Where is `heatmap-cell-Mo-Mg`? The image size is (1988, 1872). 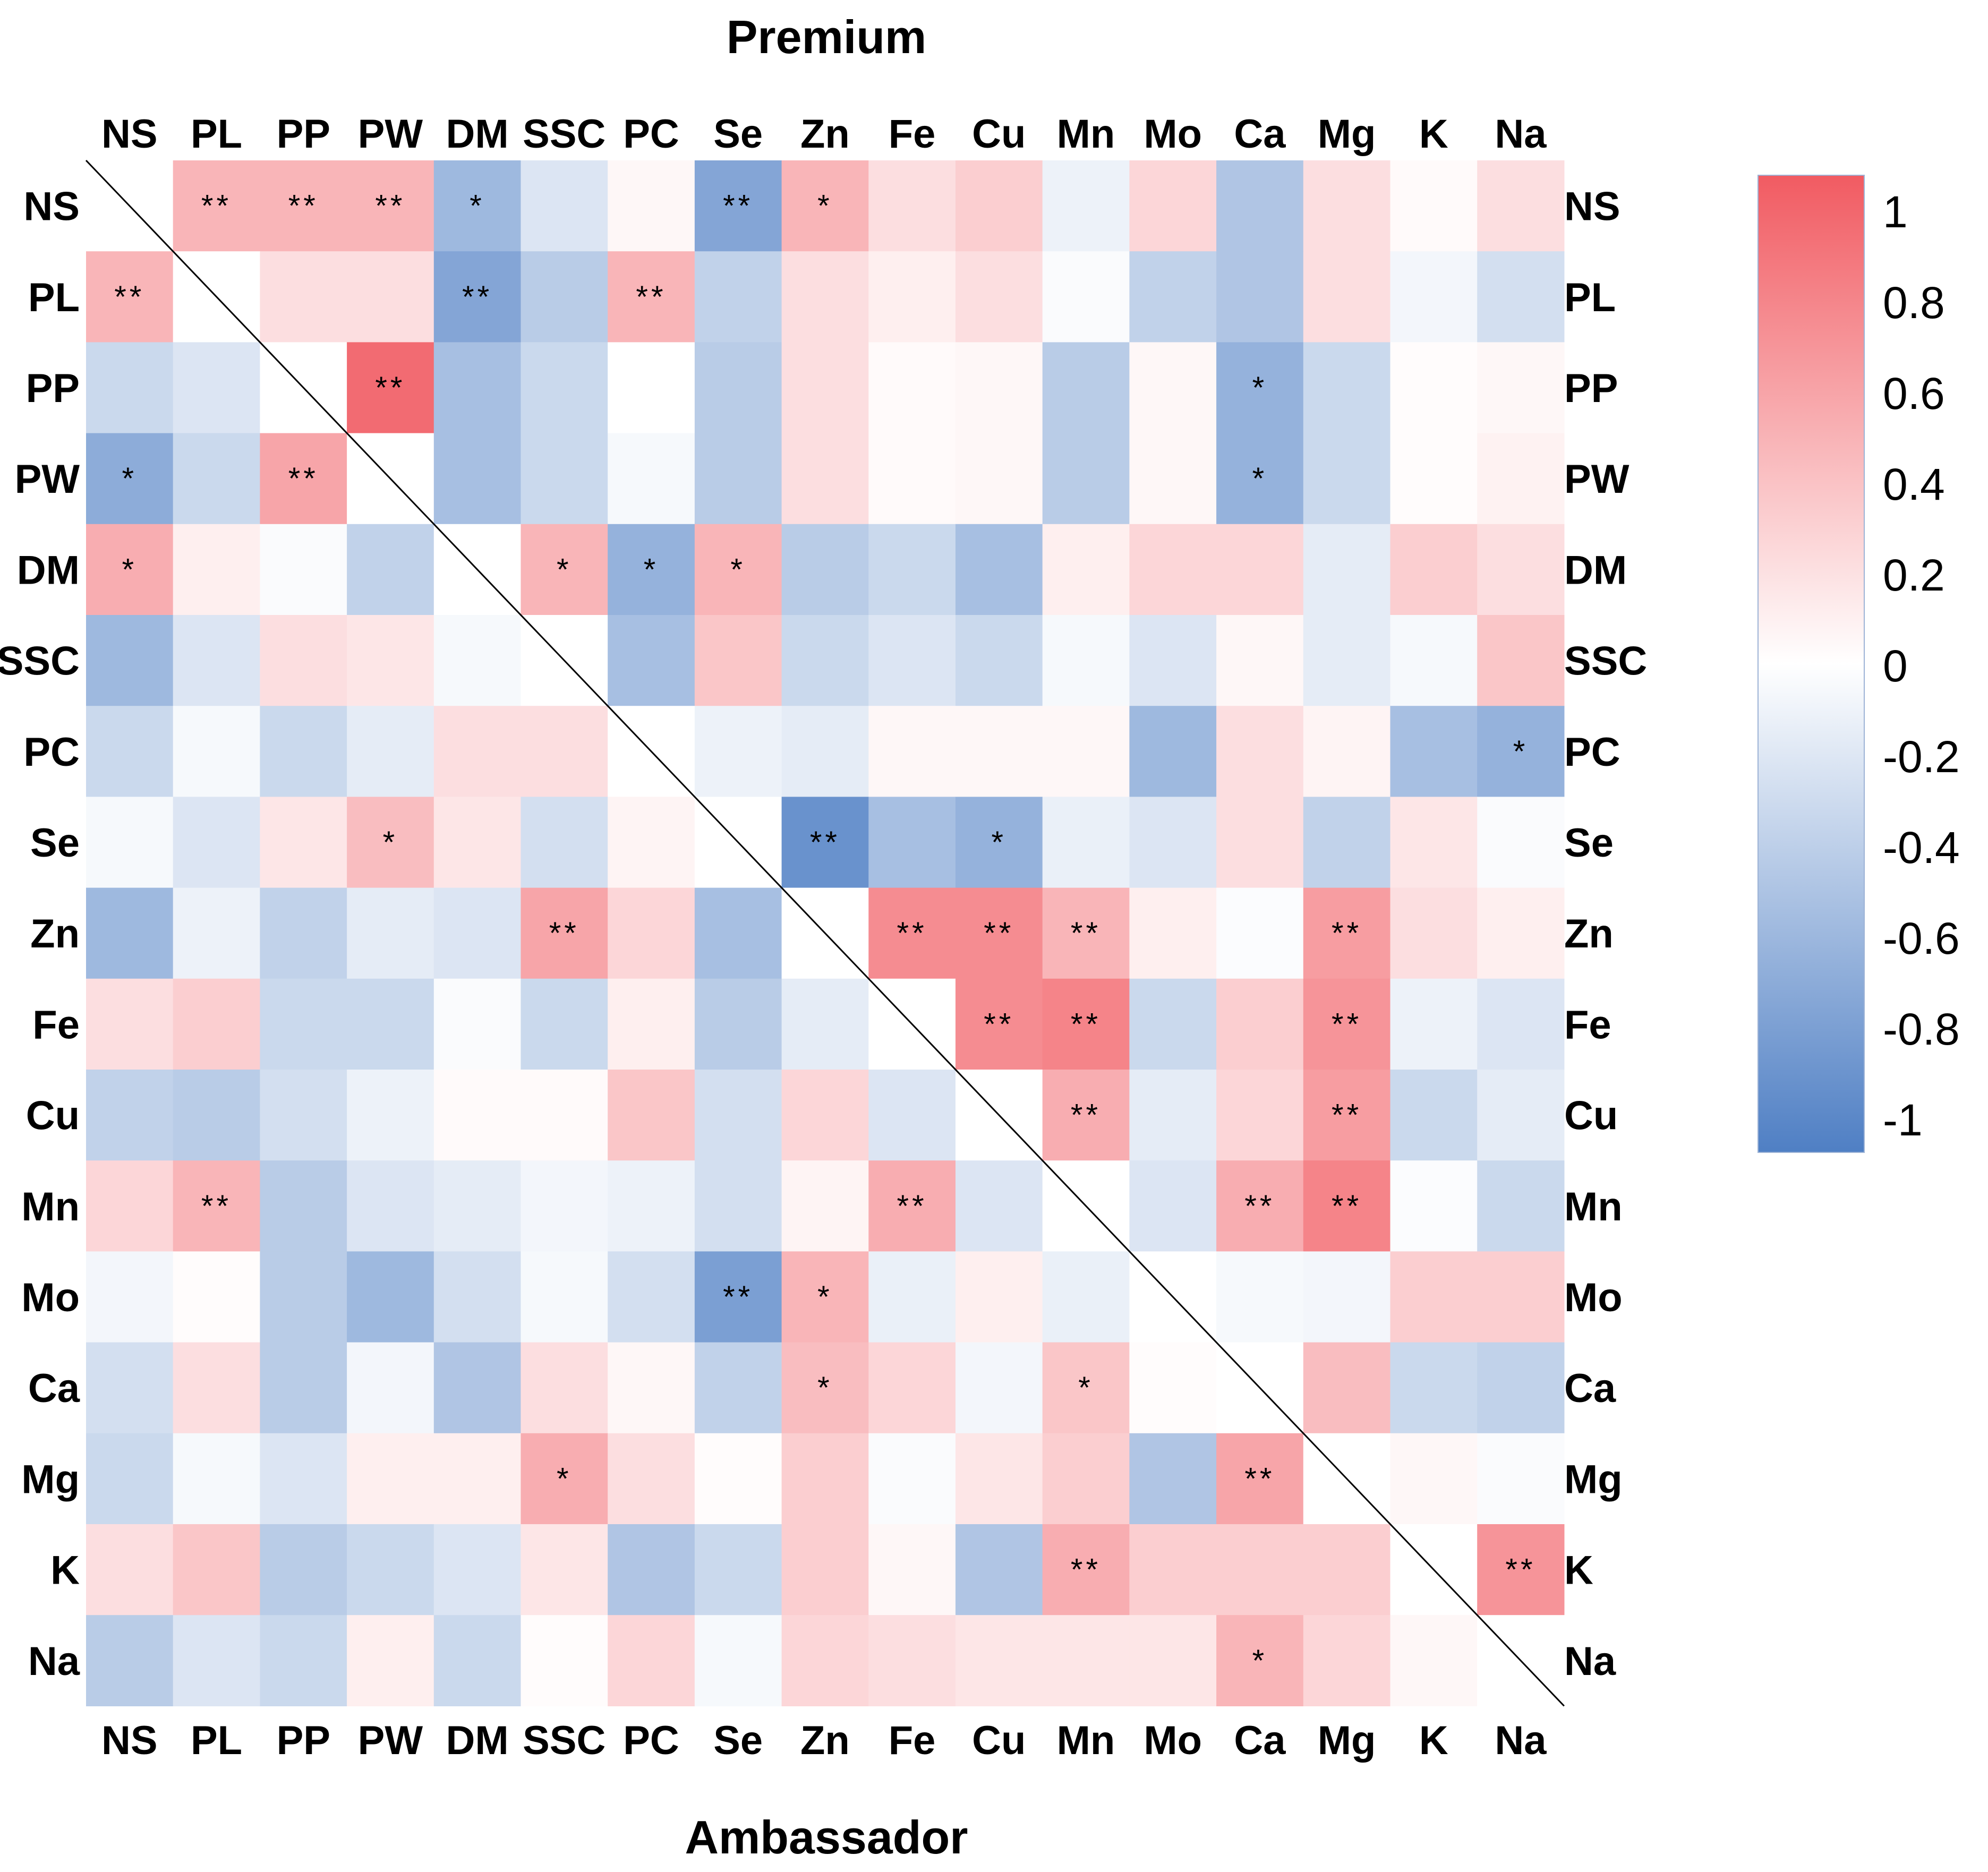
heatmap-cell-Mo-Mg is located at coordinates (1347, 1297).